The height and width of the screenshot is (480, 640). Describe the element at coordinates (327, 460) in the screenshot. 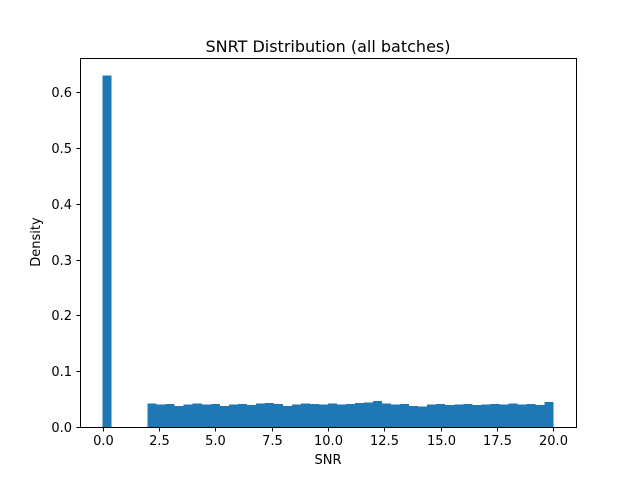

I see `x-axis-label: SNR` at that location.